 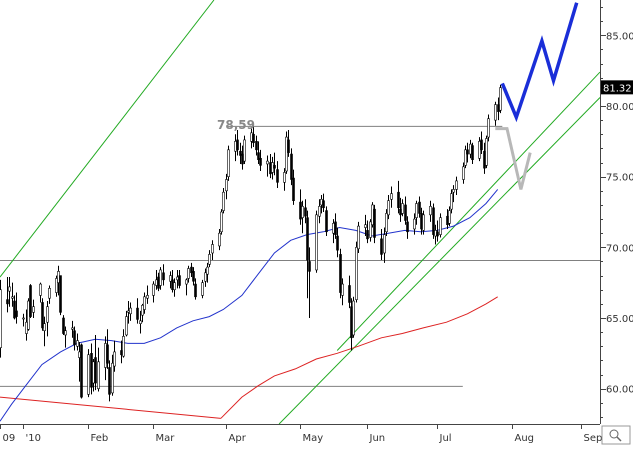 I want to click on resistance-level-label: 78,59, so click(x=236, y=125).